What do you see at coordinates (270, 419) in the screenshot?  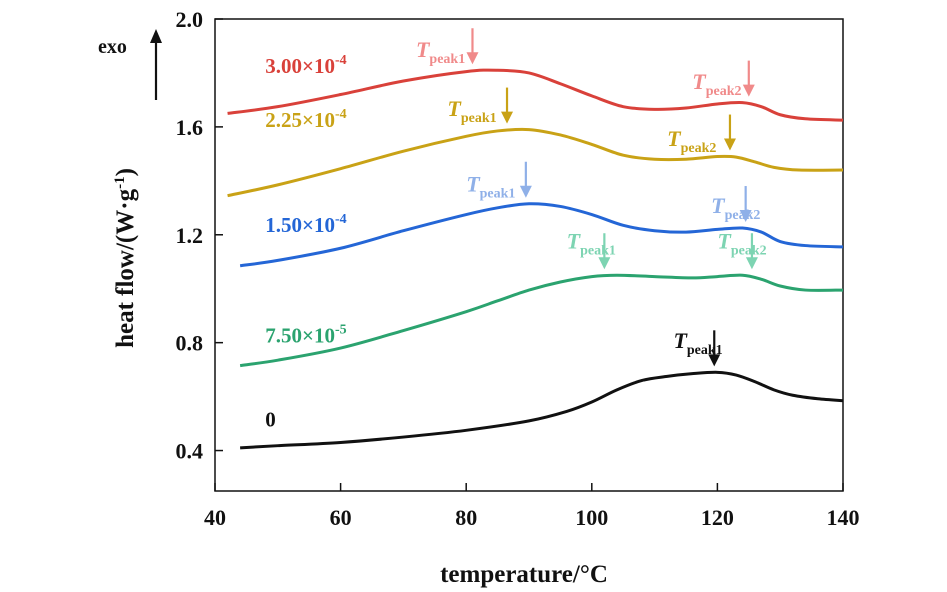 I see `series-label-0: 0` at bounding box center [270, 419].